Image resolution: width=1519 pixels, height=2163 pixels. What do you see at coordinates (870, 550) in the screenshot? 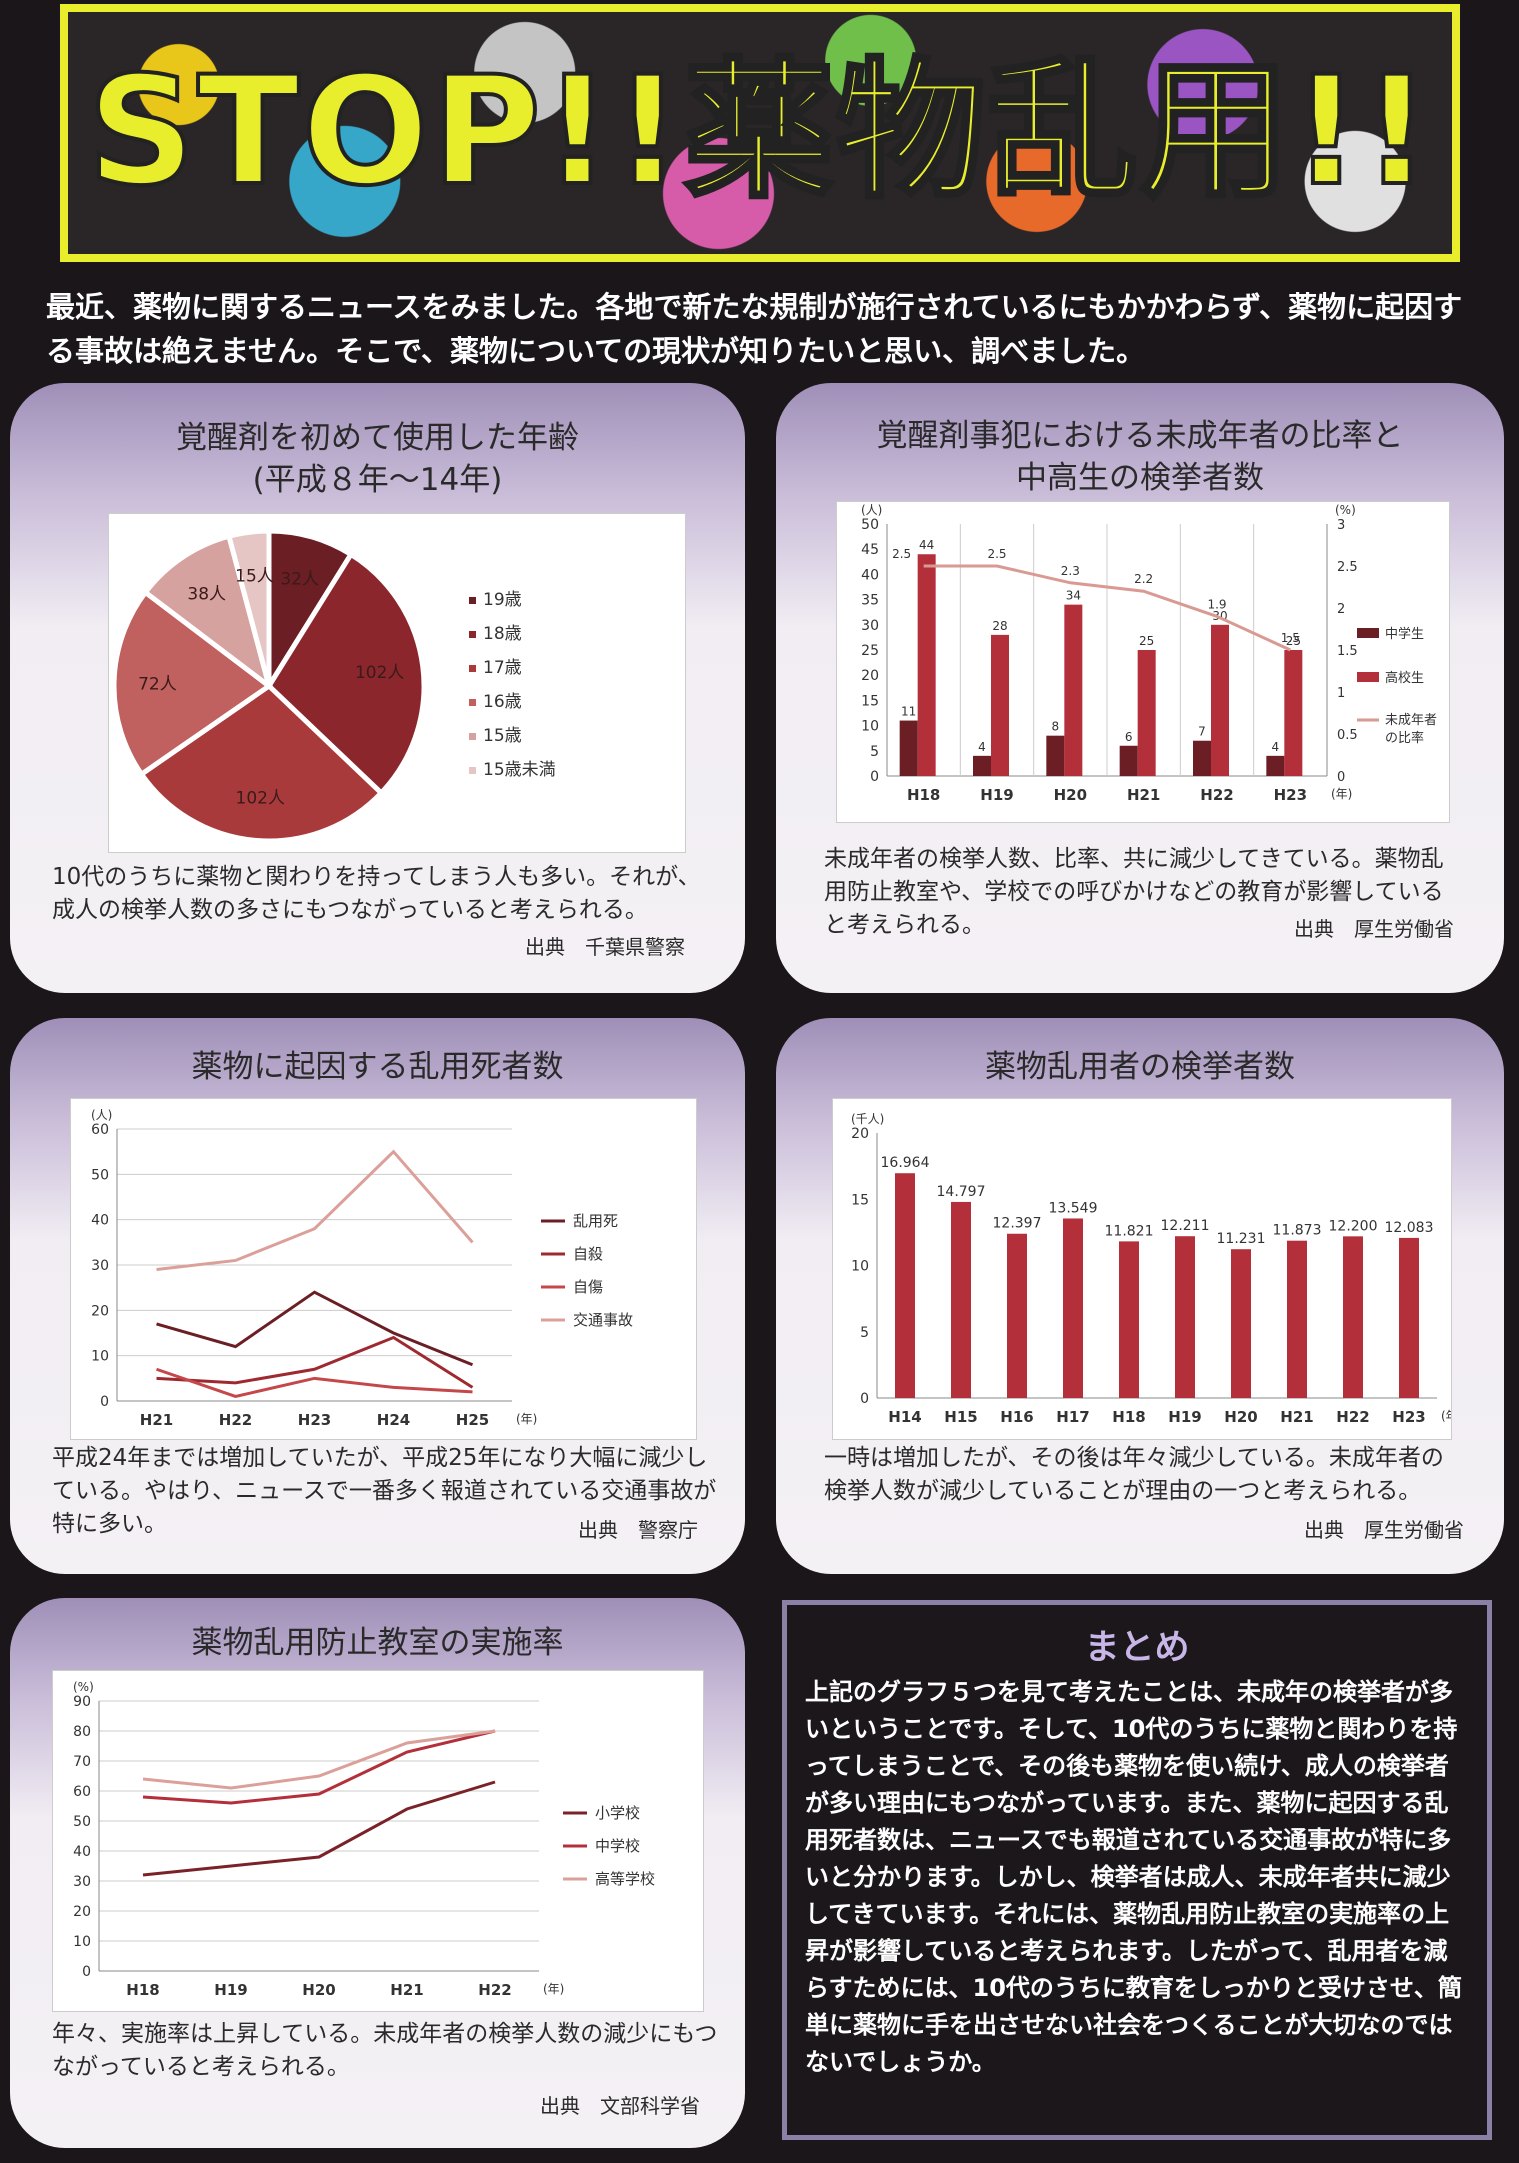
I see `y-tick-label: 45` at bounding box center [870, 550].